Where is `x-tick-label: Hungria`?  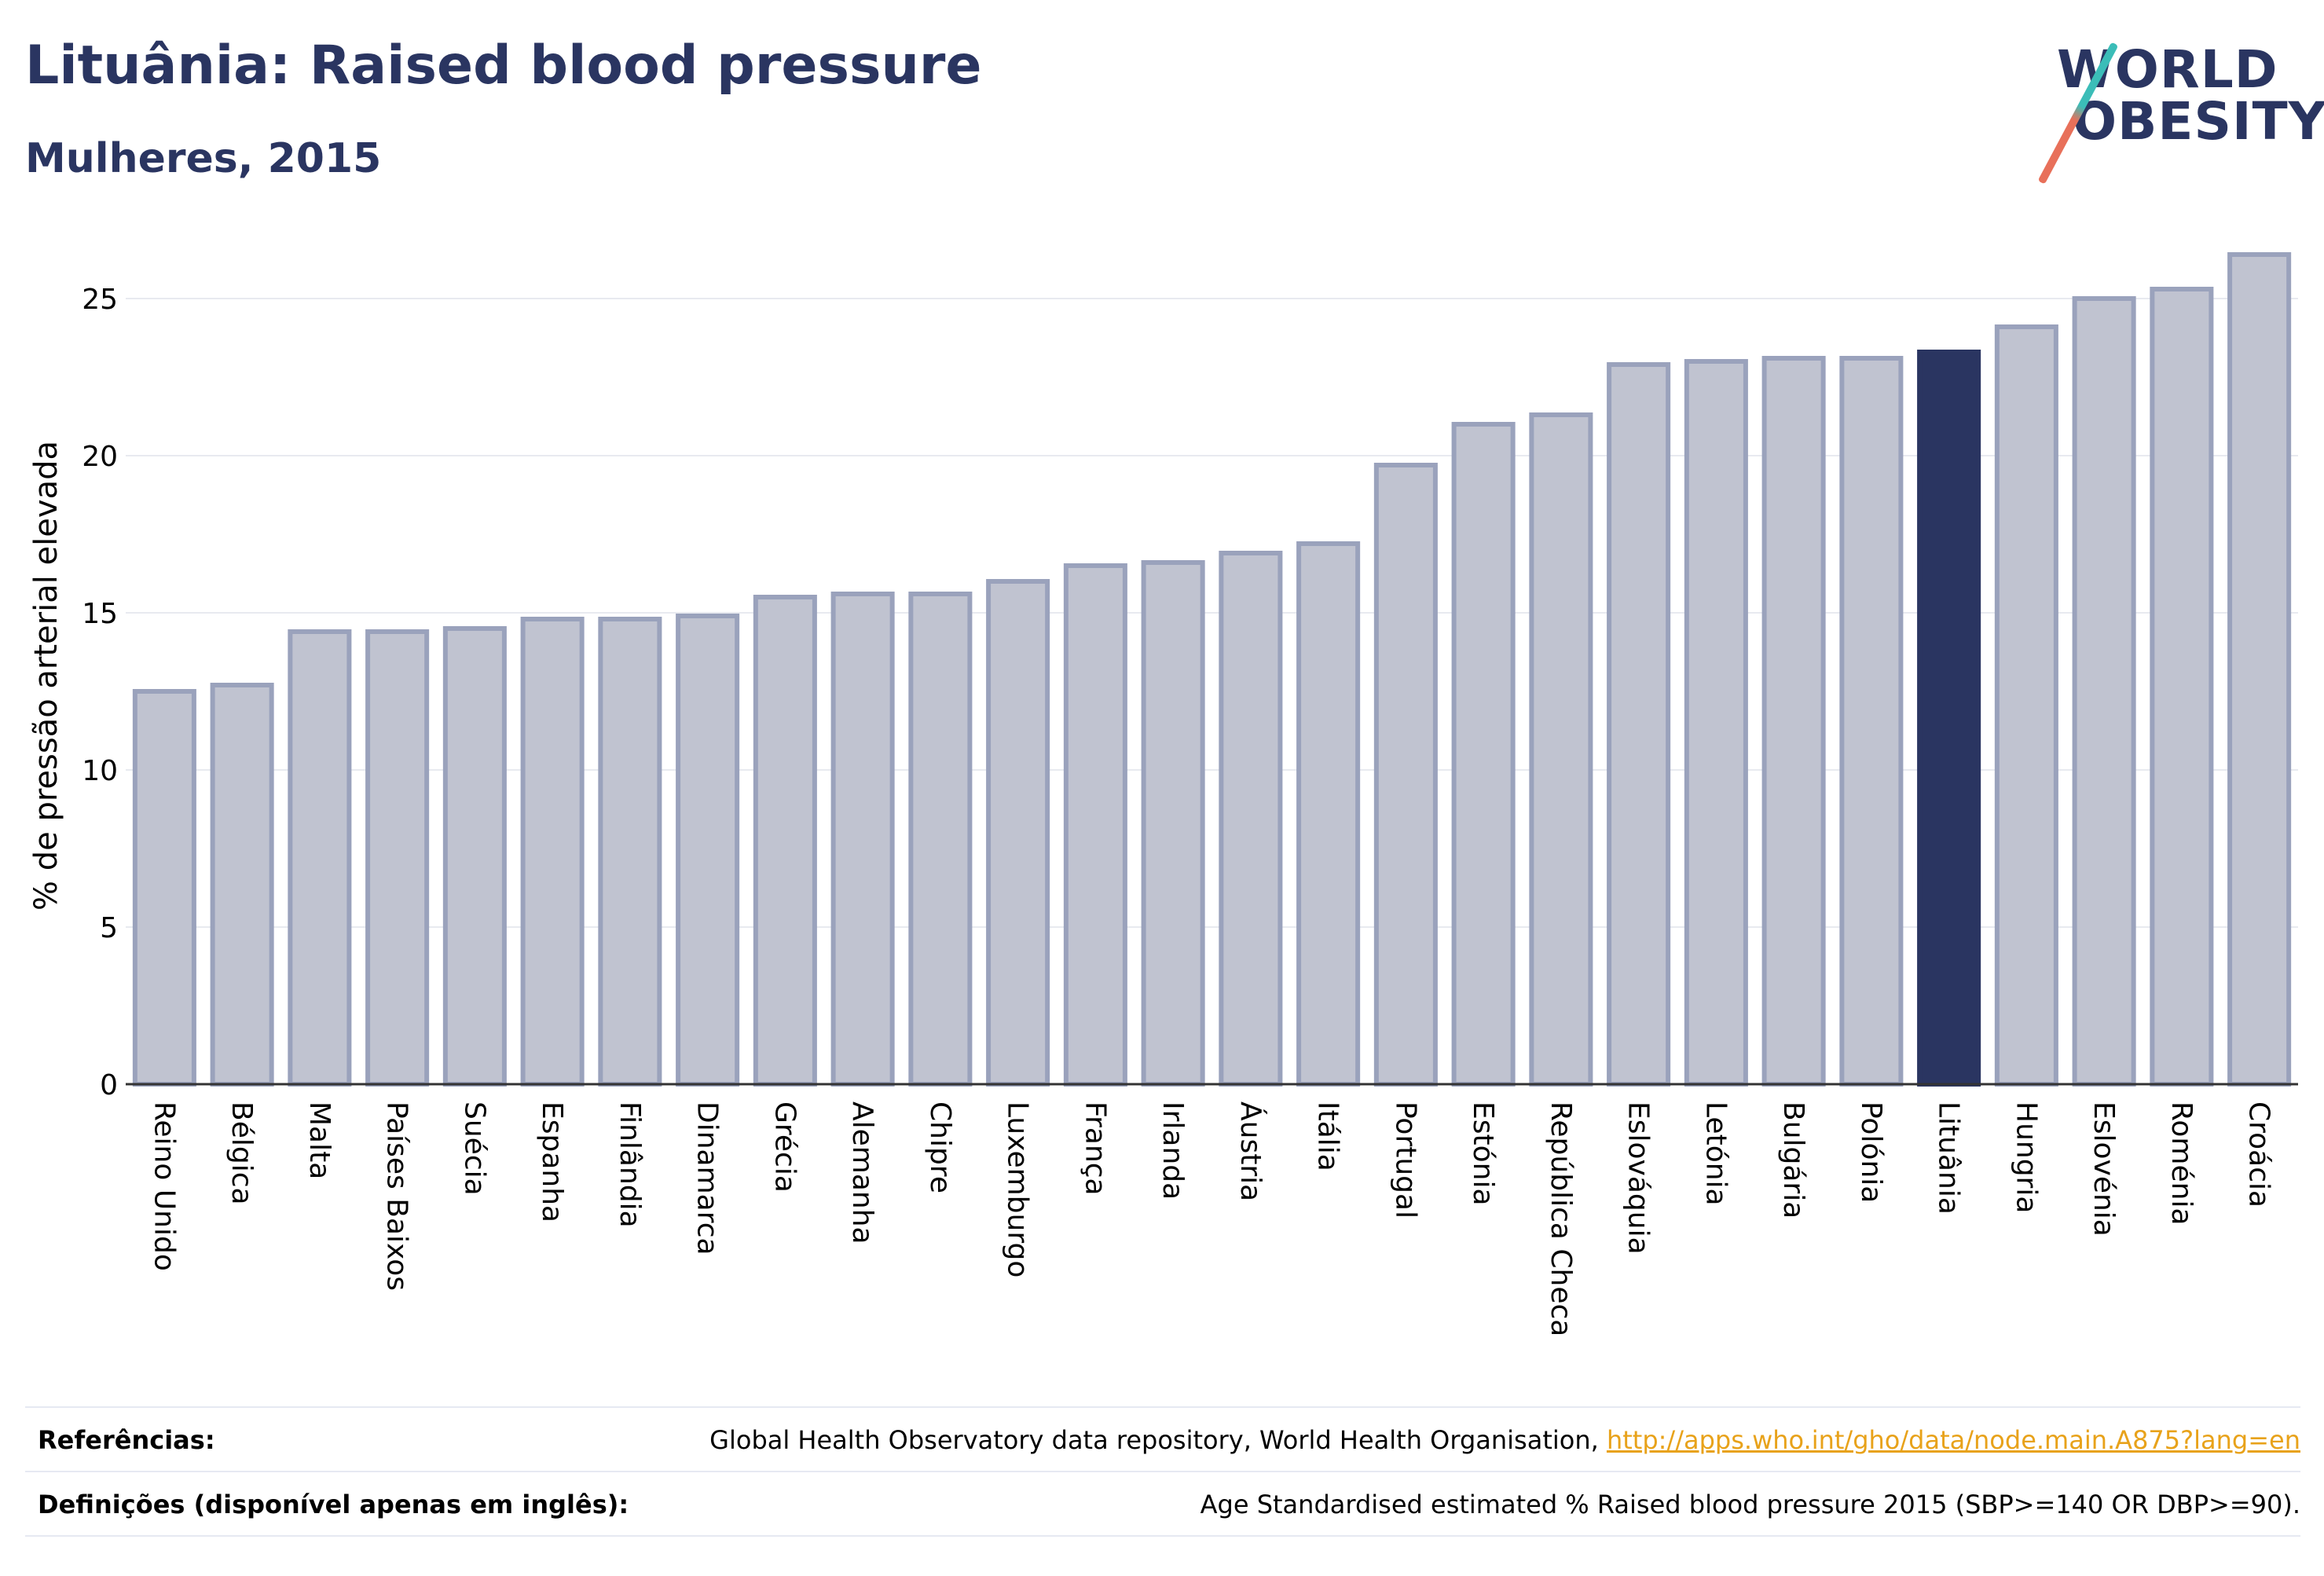
x-tick-label: Hungria is located at coordinates (2026, 1157).